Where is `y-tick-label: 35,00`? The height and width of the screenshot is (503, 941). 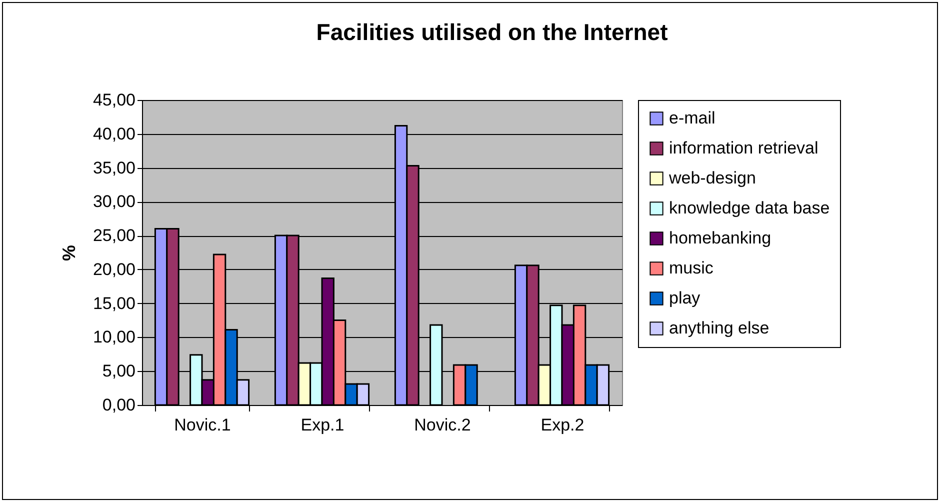 y-tick-label: 35,00 is located at coordinates (114, 168).